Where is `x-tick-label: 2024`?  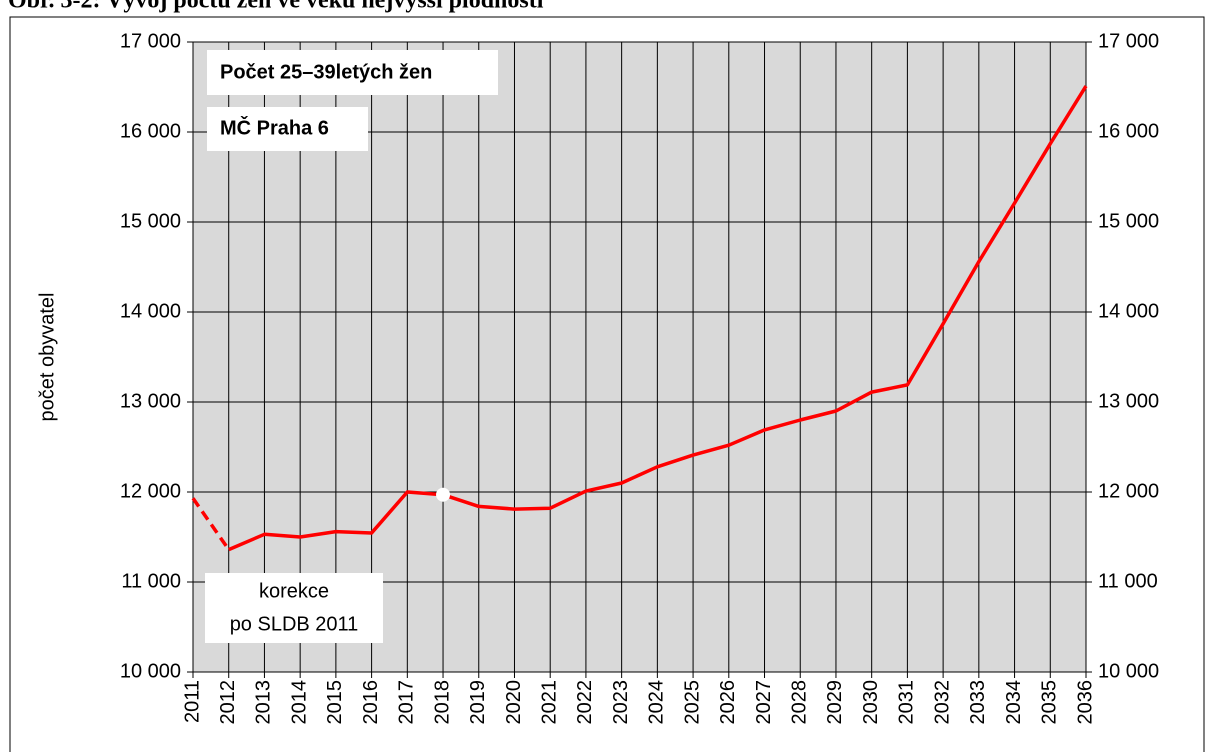 x-tick-label: 2024 is located at coordinates (657, 702).